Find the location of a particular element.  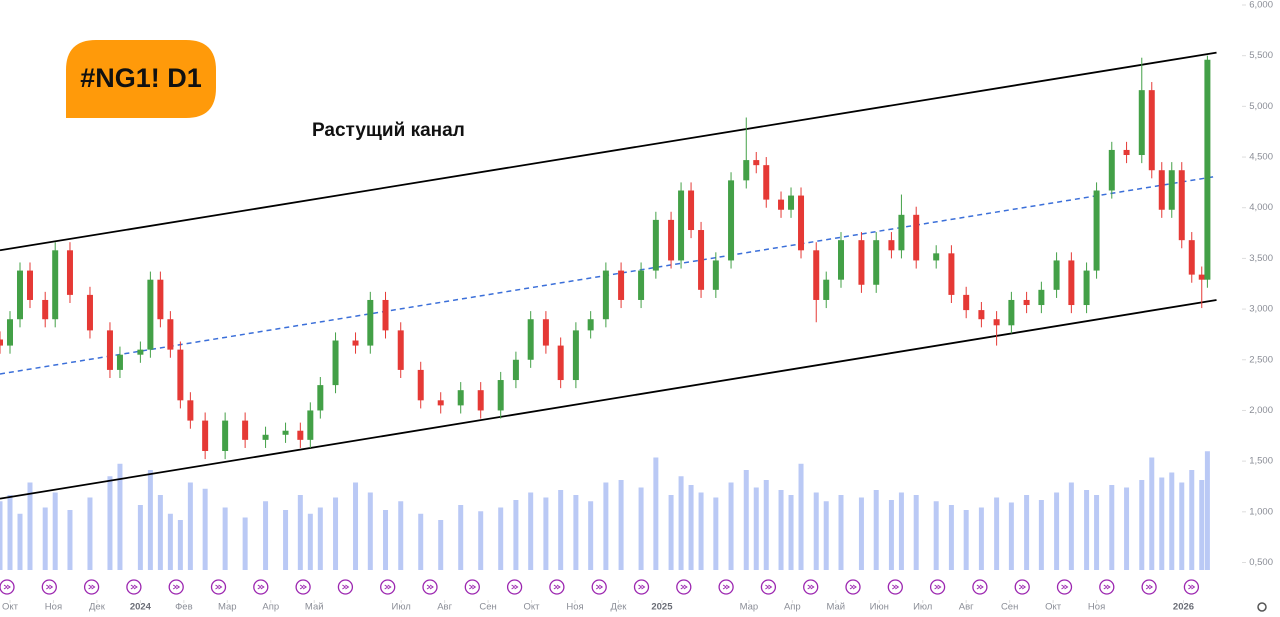

y-tick-label: 5,500 is located at coordinates (1261, 55).